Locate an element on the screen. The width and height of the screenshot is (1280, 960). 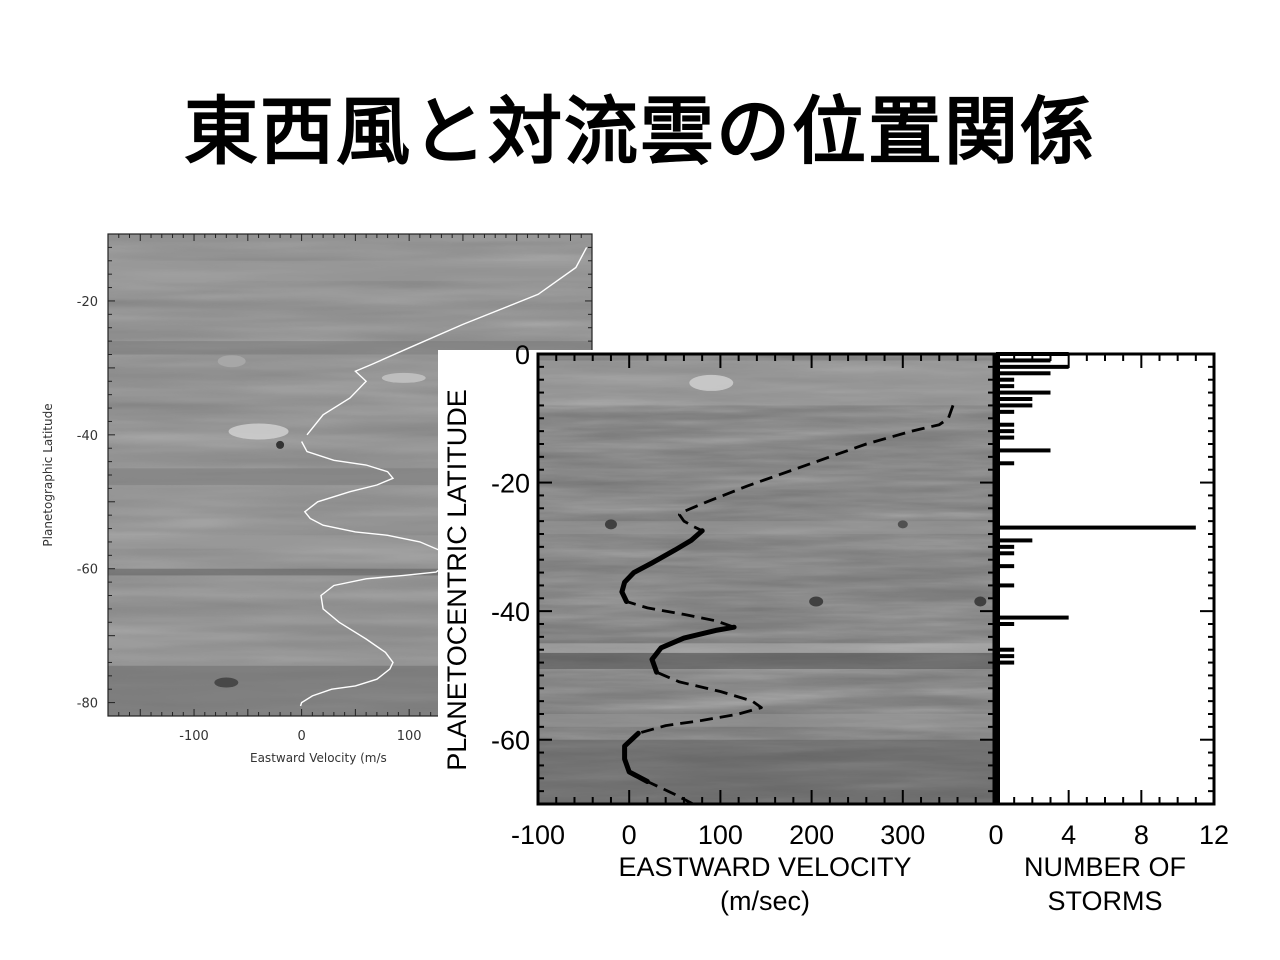
right-x-axis-label-line2: (m/sec) is located at coordinates (765, 901).